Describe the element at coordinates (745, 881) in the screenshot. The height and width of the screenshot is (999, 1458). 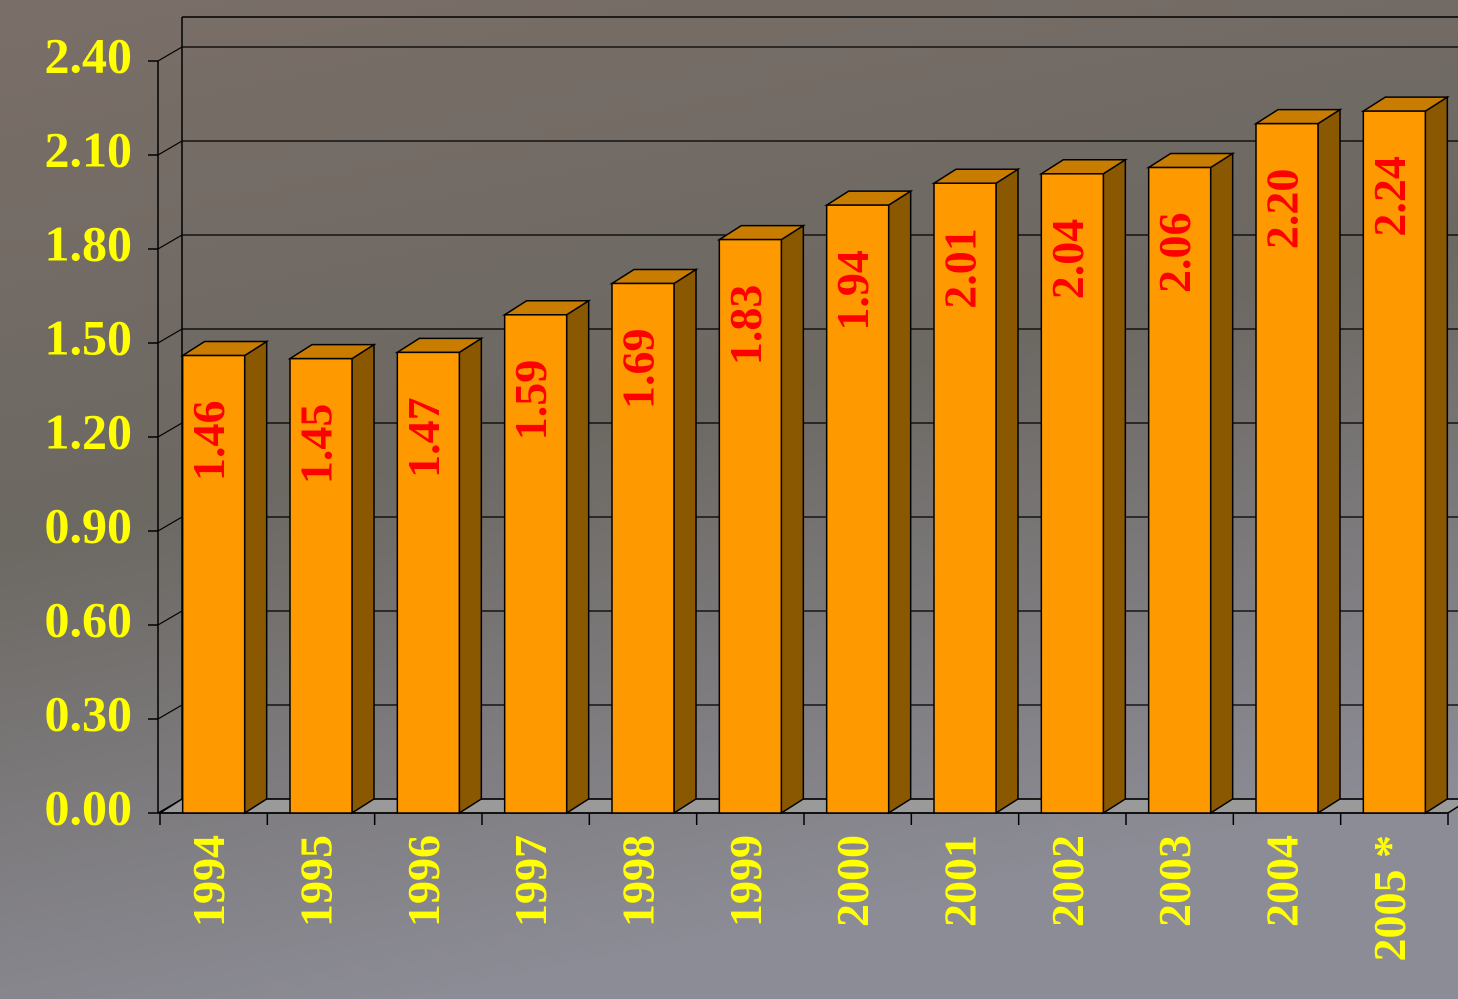
I see `x-tick-label: 1999` at that location.